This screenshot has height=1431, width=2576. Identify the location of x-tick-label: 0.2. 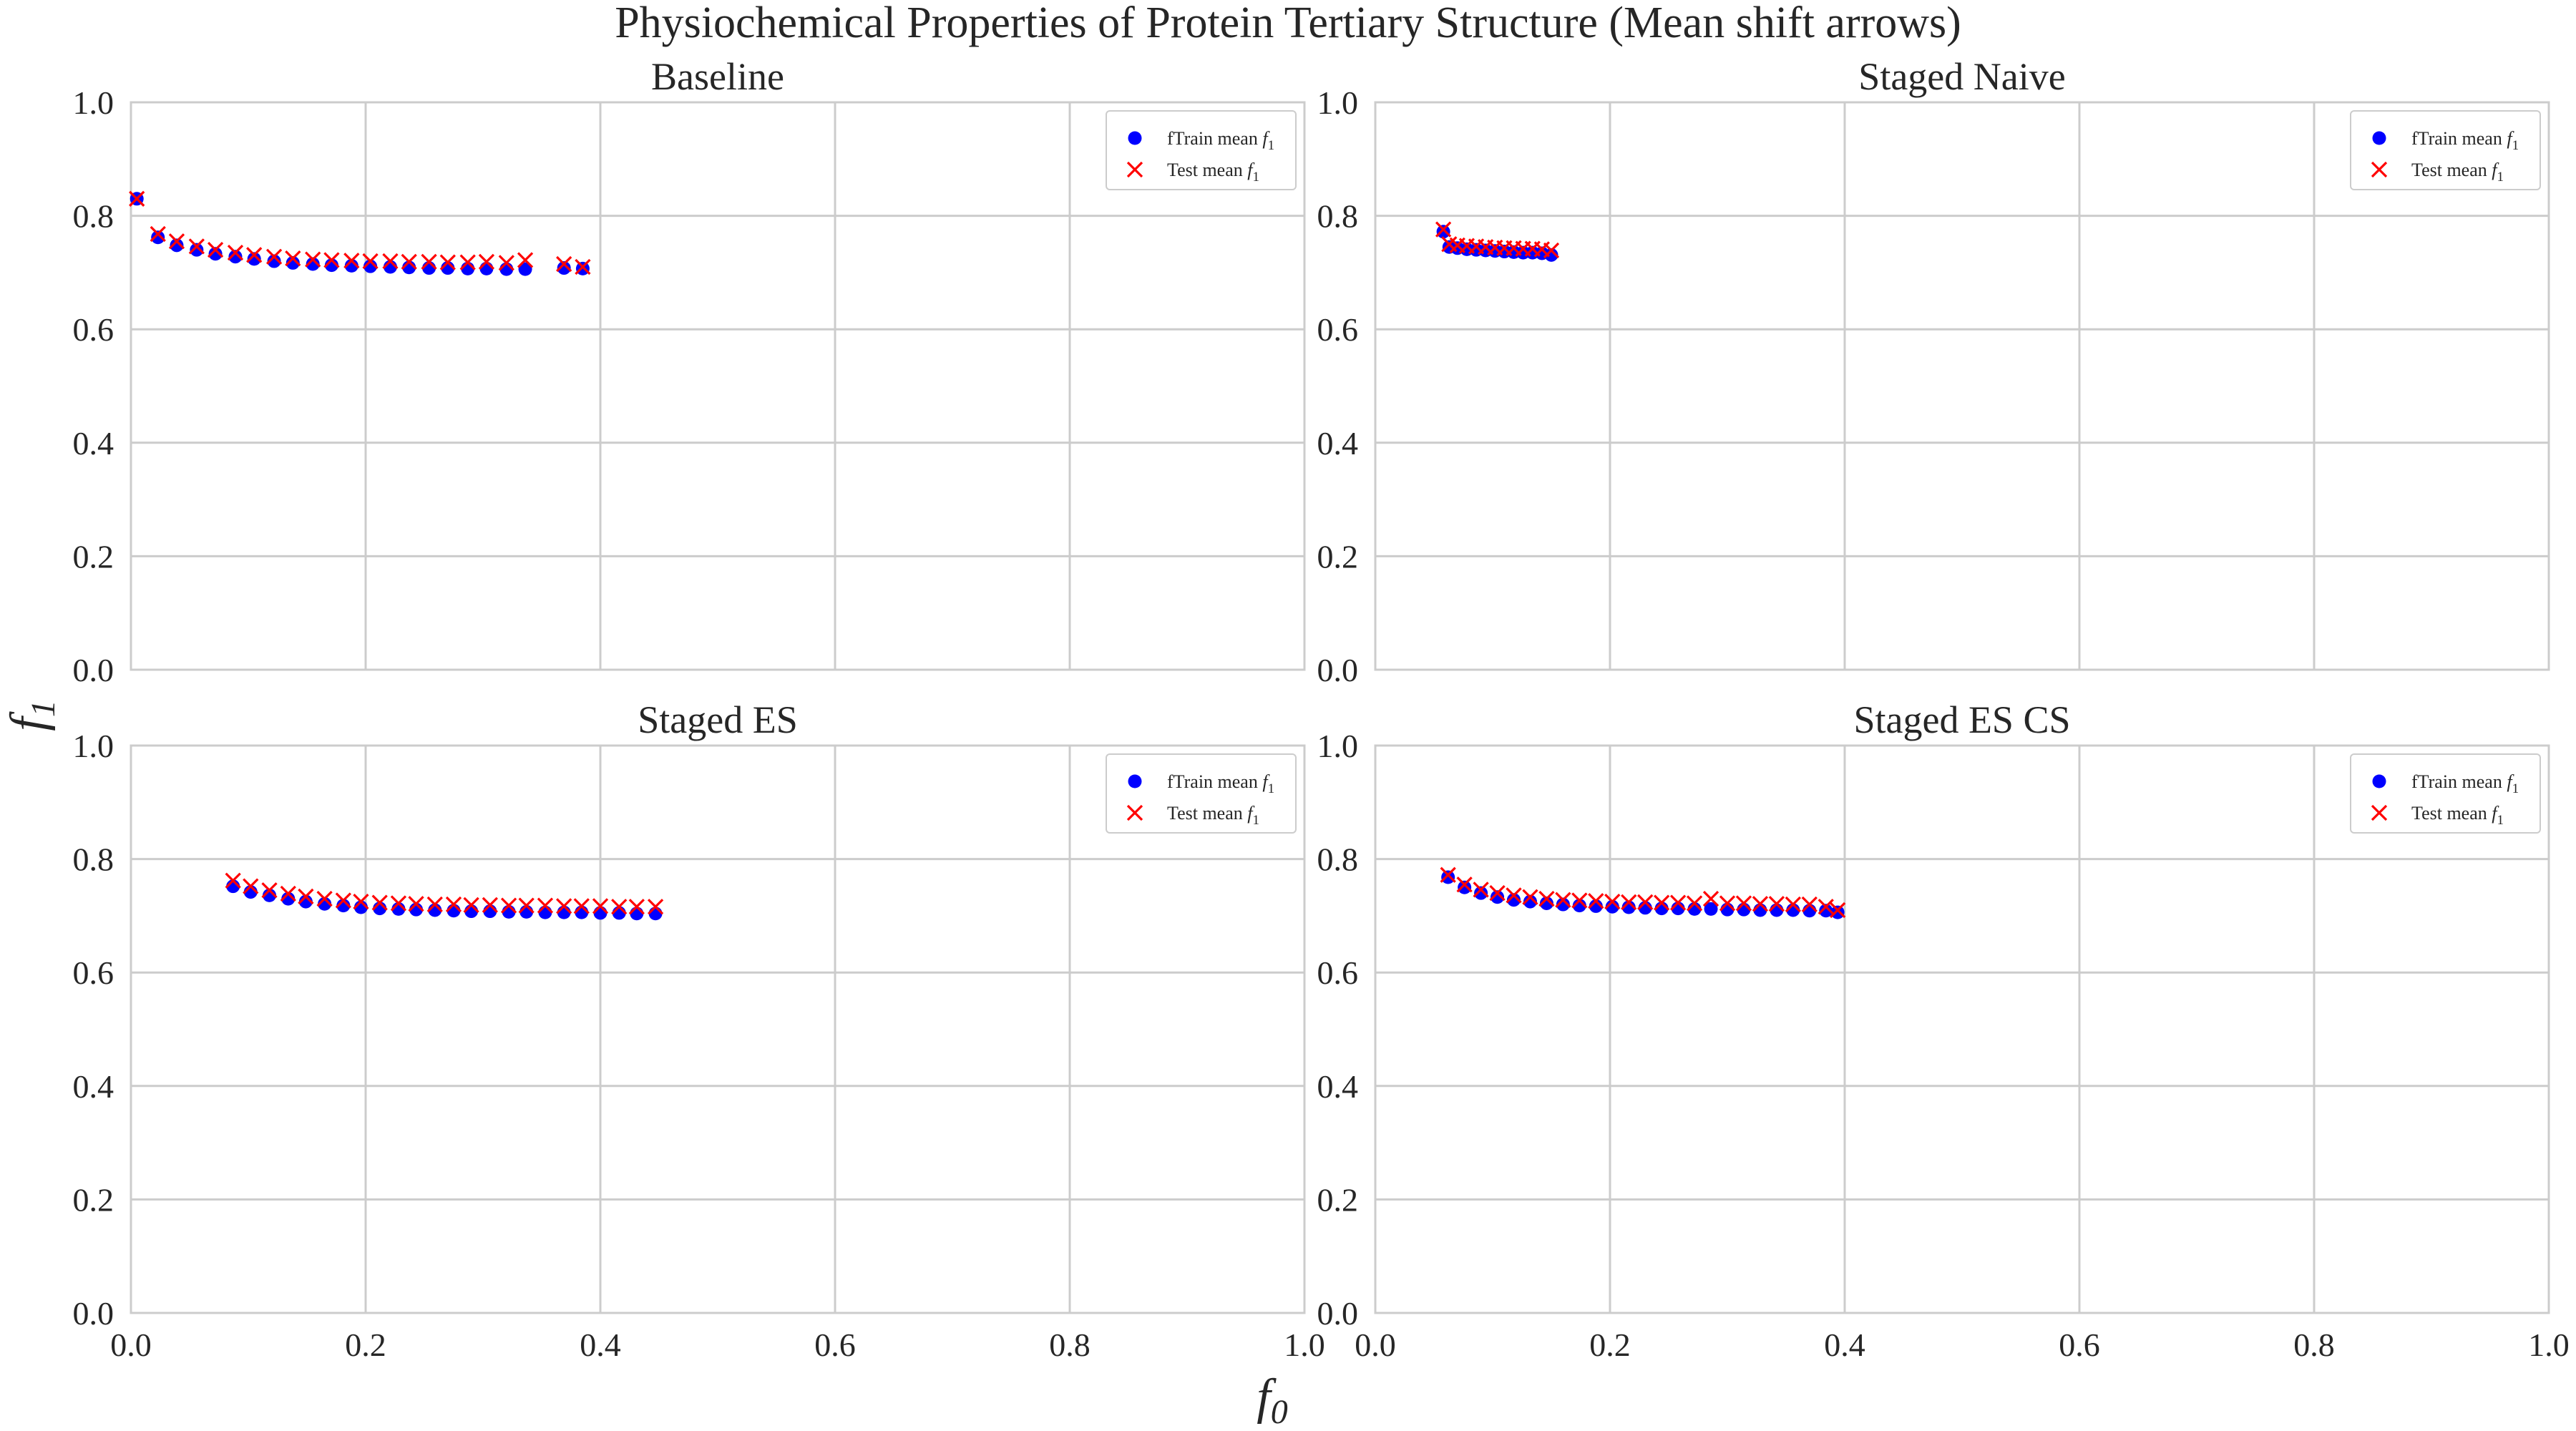
(1610, 1345).